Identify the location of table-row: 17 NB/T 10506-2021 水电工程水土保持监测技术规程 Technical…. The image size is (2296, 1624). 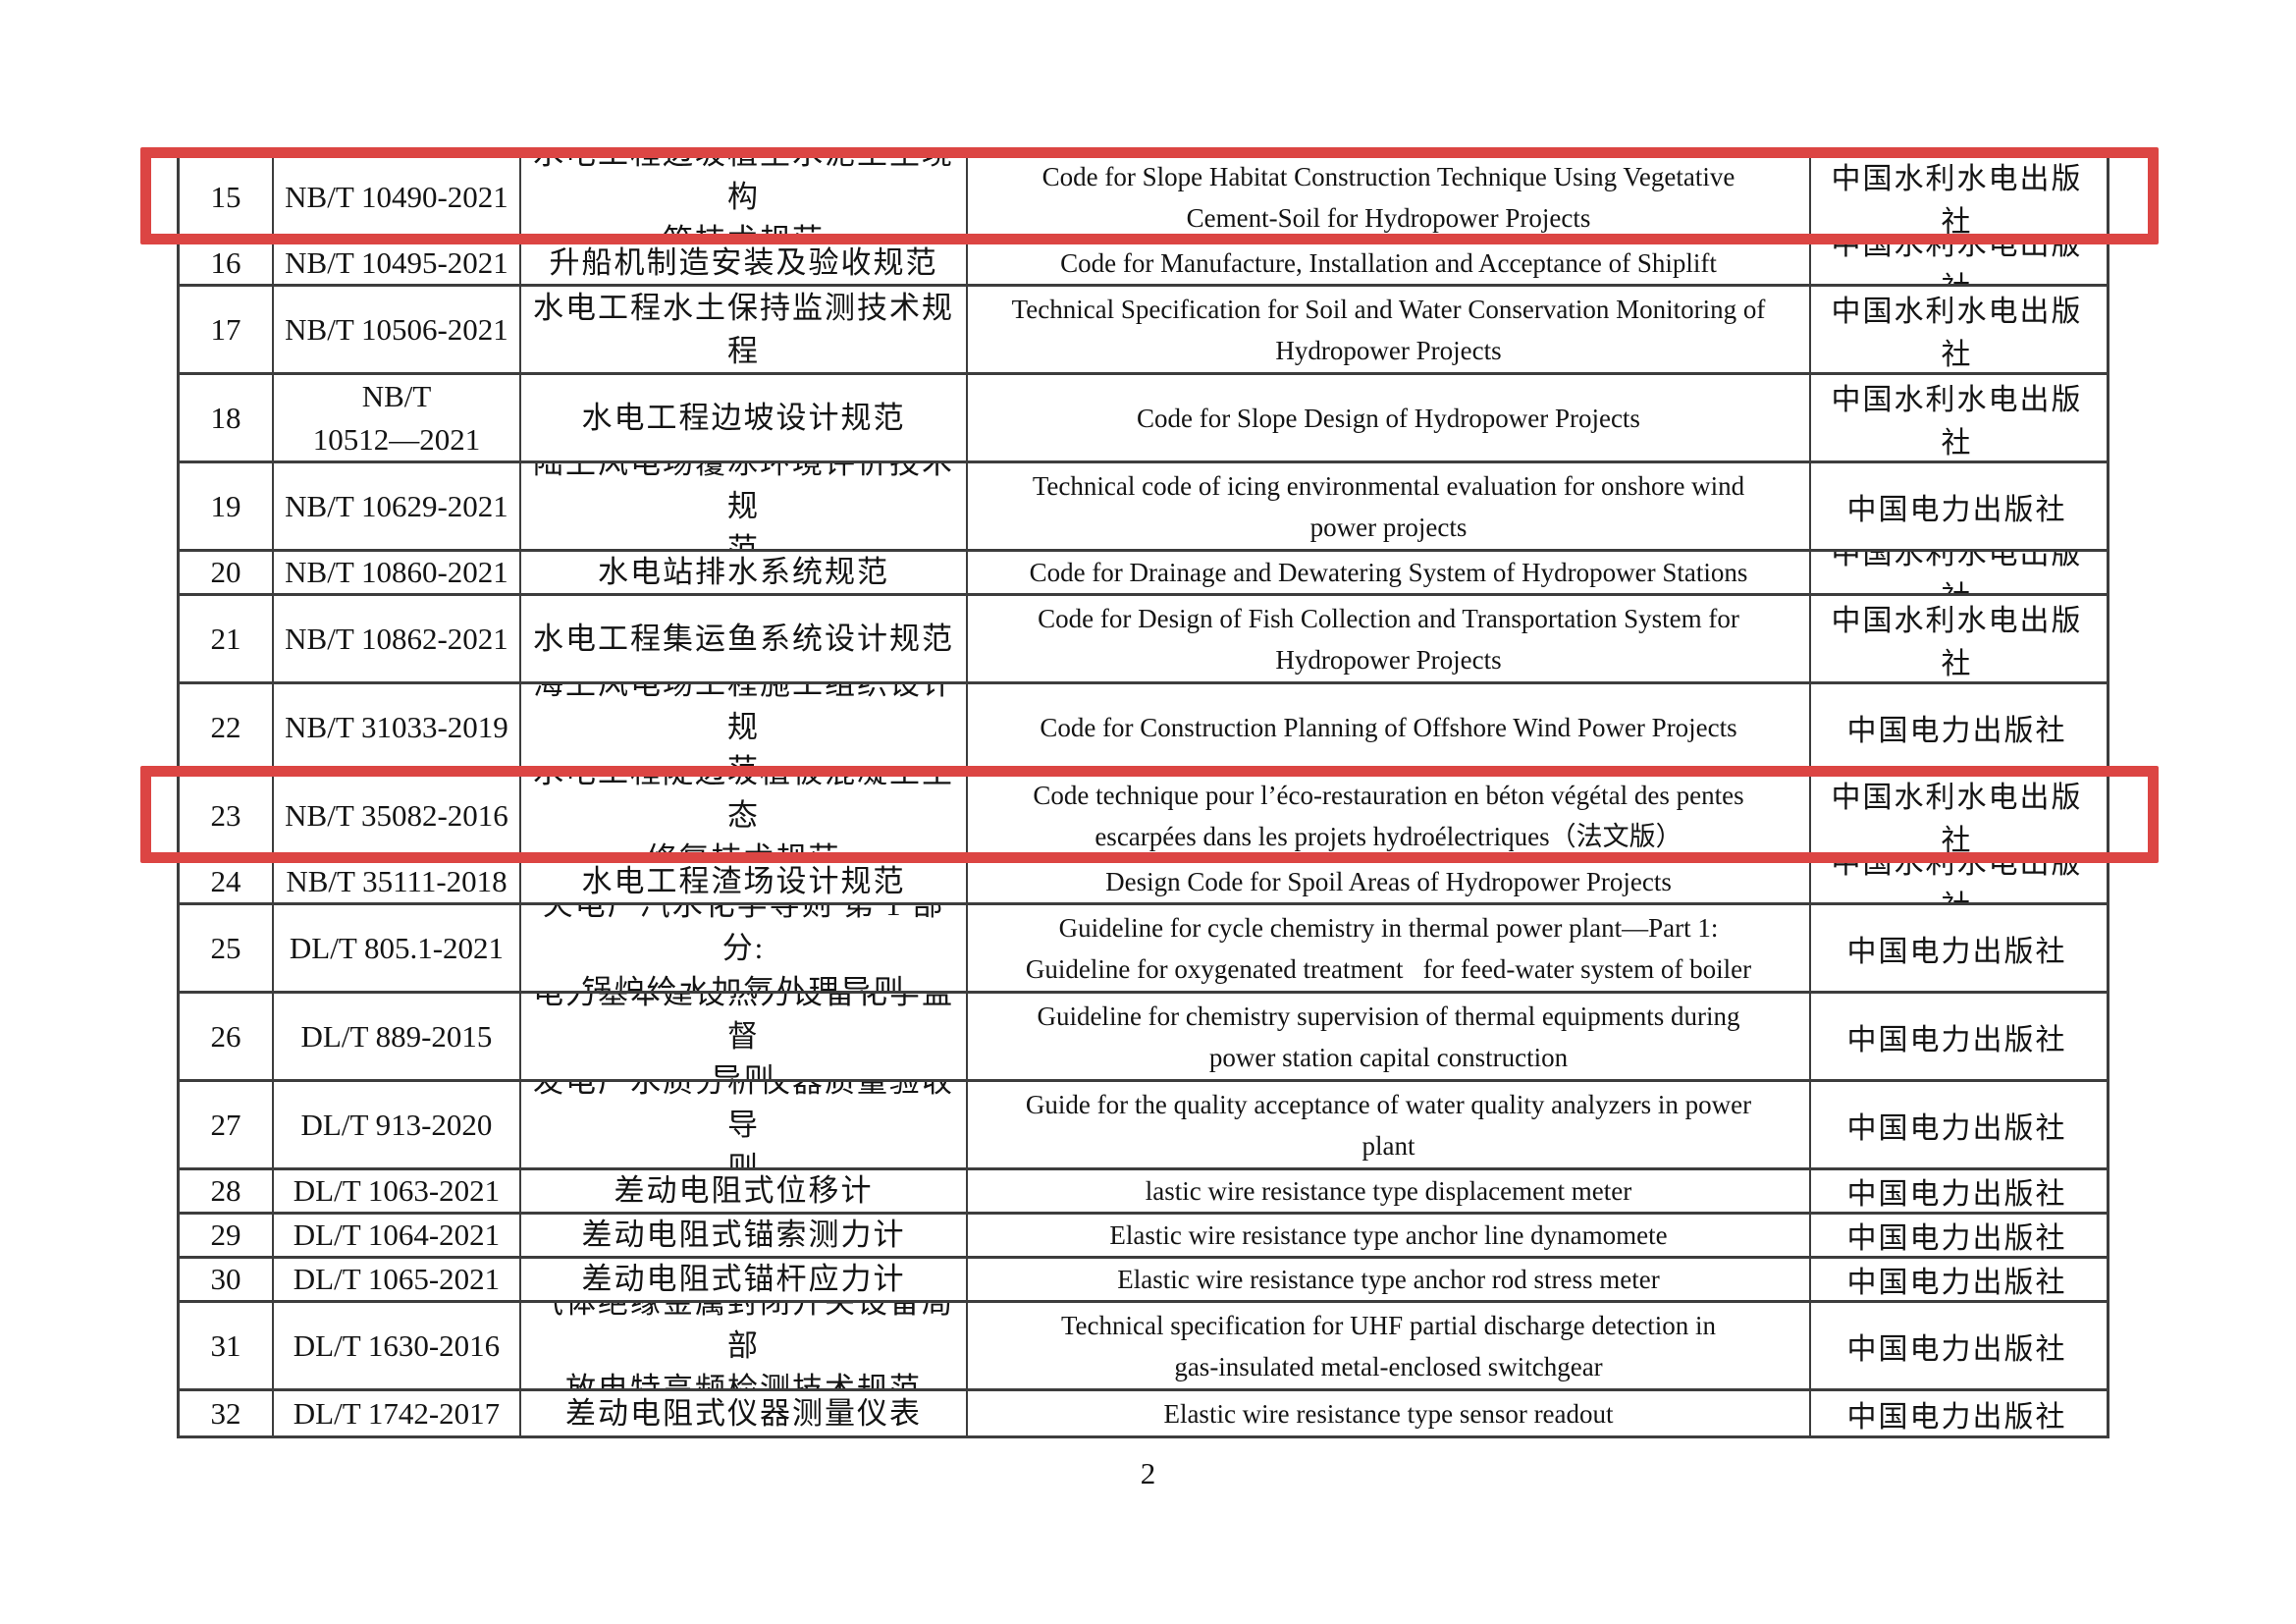
(1143, 331).